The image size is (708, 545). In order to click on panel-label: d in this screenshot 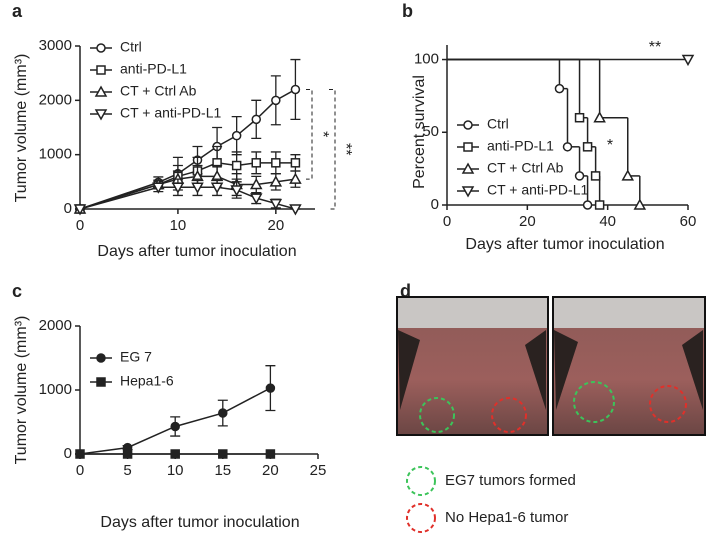, I will do `click(405, 291)`.